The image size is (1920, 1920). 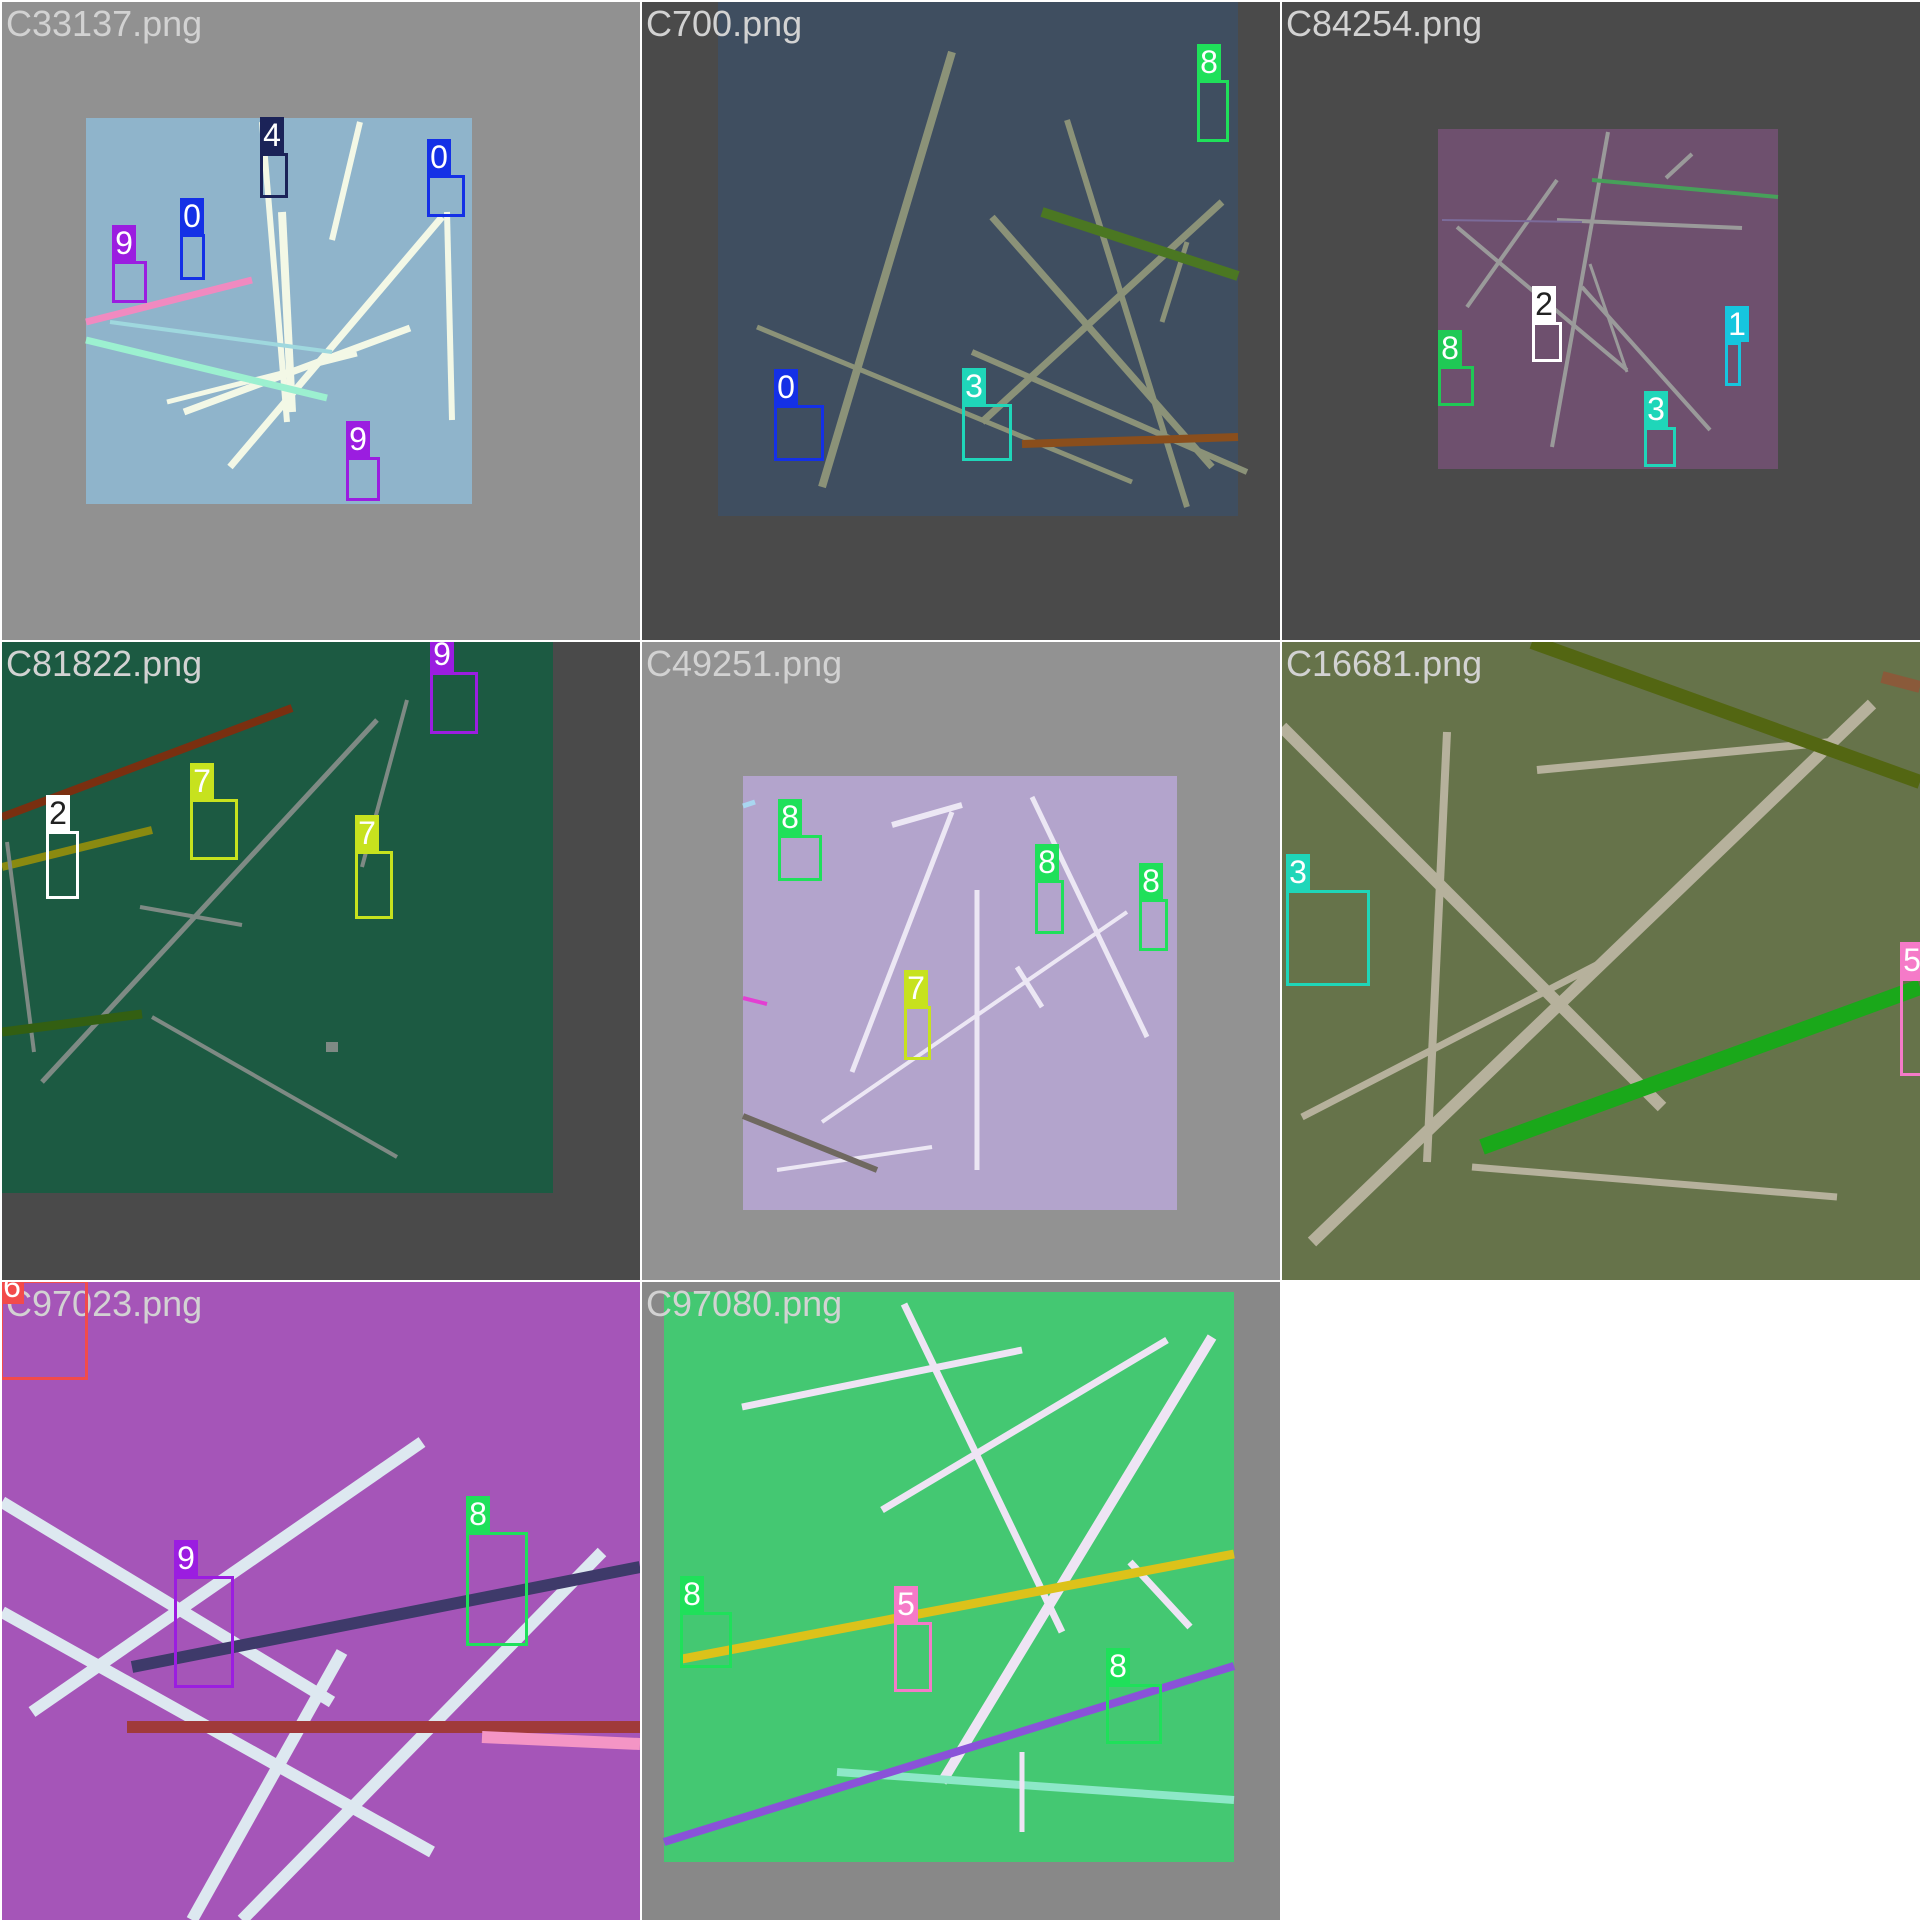 I want to click on image-tile: C16681.png 3 5, so click(x=1601, y=961).